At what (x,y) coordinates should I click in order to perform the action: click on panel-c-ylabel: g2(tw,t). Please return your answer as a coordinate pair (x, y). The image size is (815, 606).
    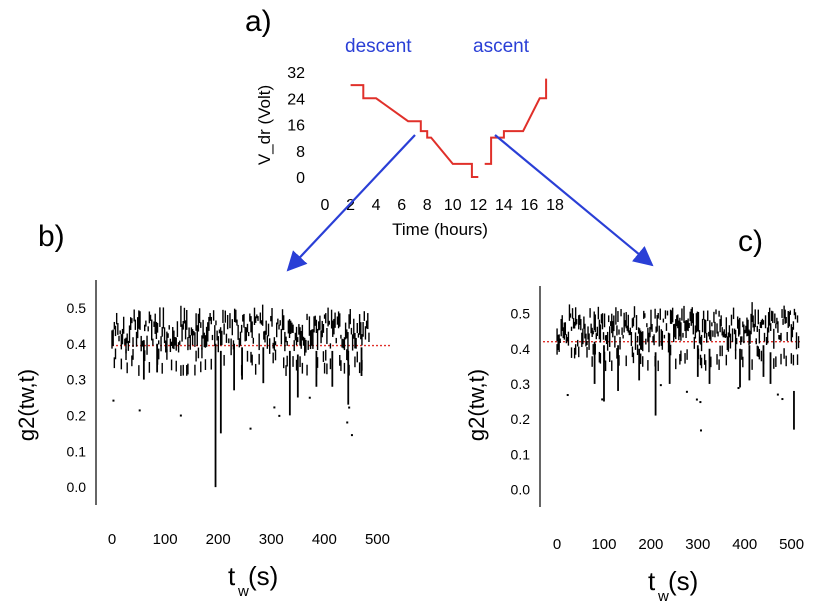
    Looking at the image, I should click on (476, 405).